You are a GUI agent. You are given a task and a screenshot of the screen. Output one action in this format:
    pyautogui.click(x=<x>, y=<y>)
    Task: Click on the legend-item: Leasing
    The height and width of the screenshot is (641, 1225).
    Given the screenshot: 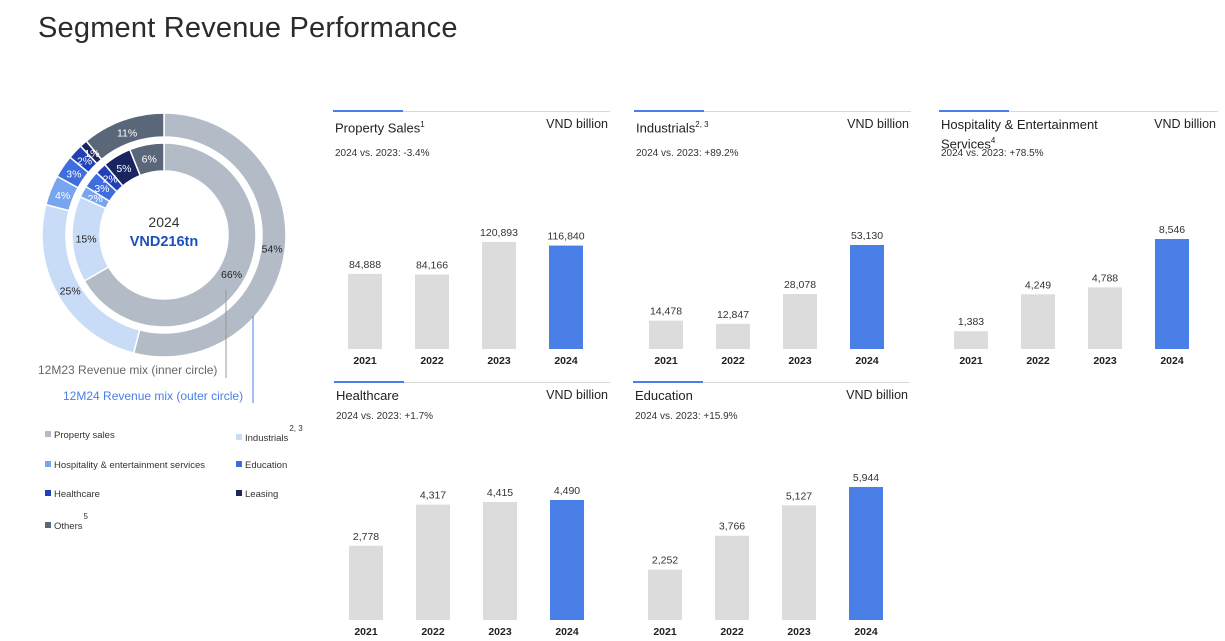 What is the action you would take?
    pyautogui.click(x=257, y=494)
    